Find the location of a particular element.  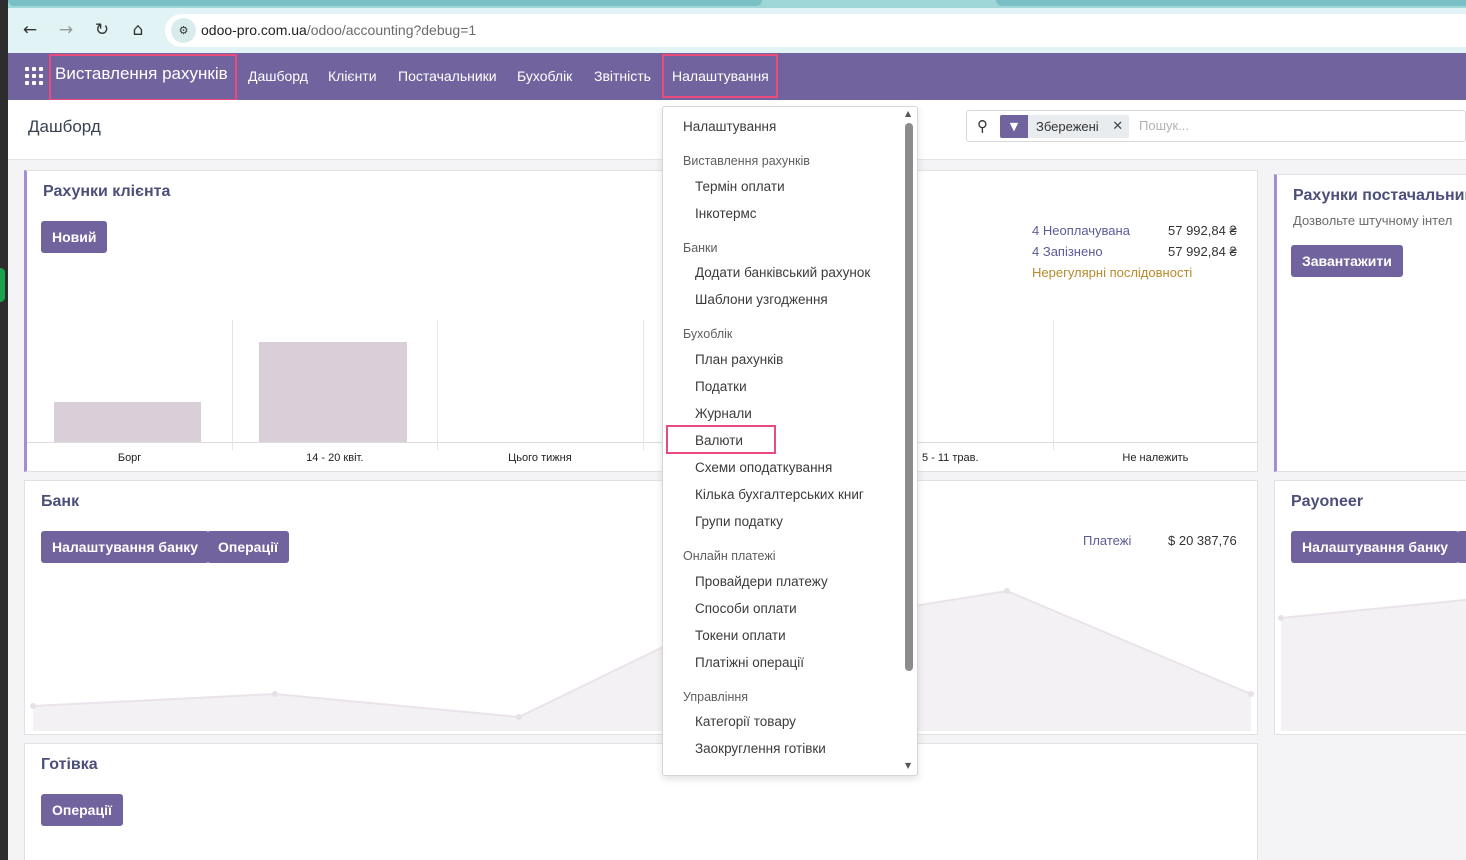

chart-x-label: 5 - 11 трав. is located at coordinates (950, 458).